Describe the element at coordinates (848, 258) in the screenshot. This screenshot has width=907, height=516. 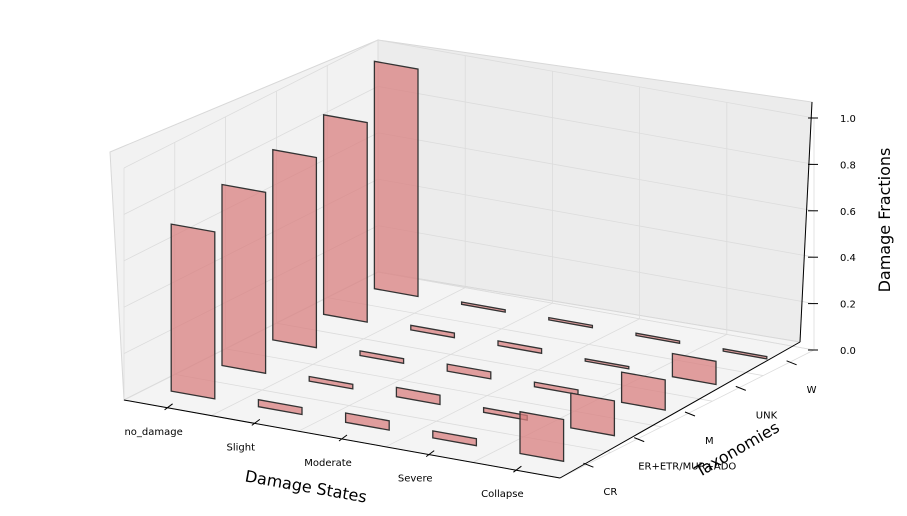
I see `z-tick-label: 0.4` at that location.